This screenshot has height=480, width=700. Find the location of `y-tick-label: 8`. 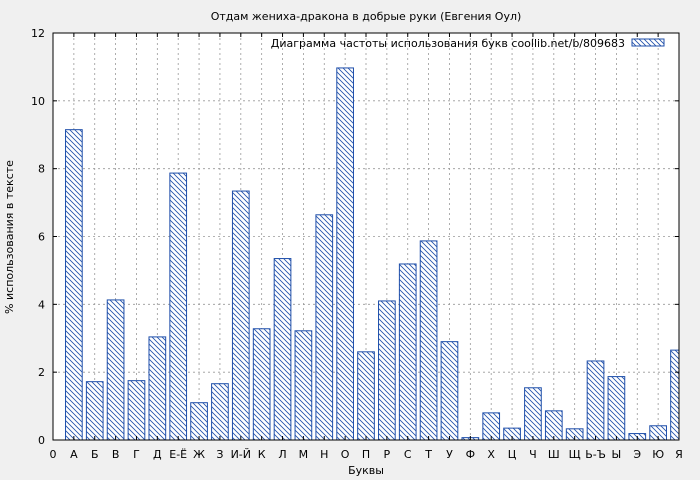

y-tick-label: 8 is located at coordinates (41, 169).